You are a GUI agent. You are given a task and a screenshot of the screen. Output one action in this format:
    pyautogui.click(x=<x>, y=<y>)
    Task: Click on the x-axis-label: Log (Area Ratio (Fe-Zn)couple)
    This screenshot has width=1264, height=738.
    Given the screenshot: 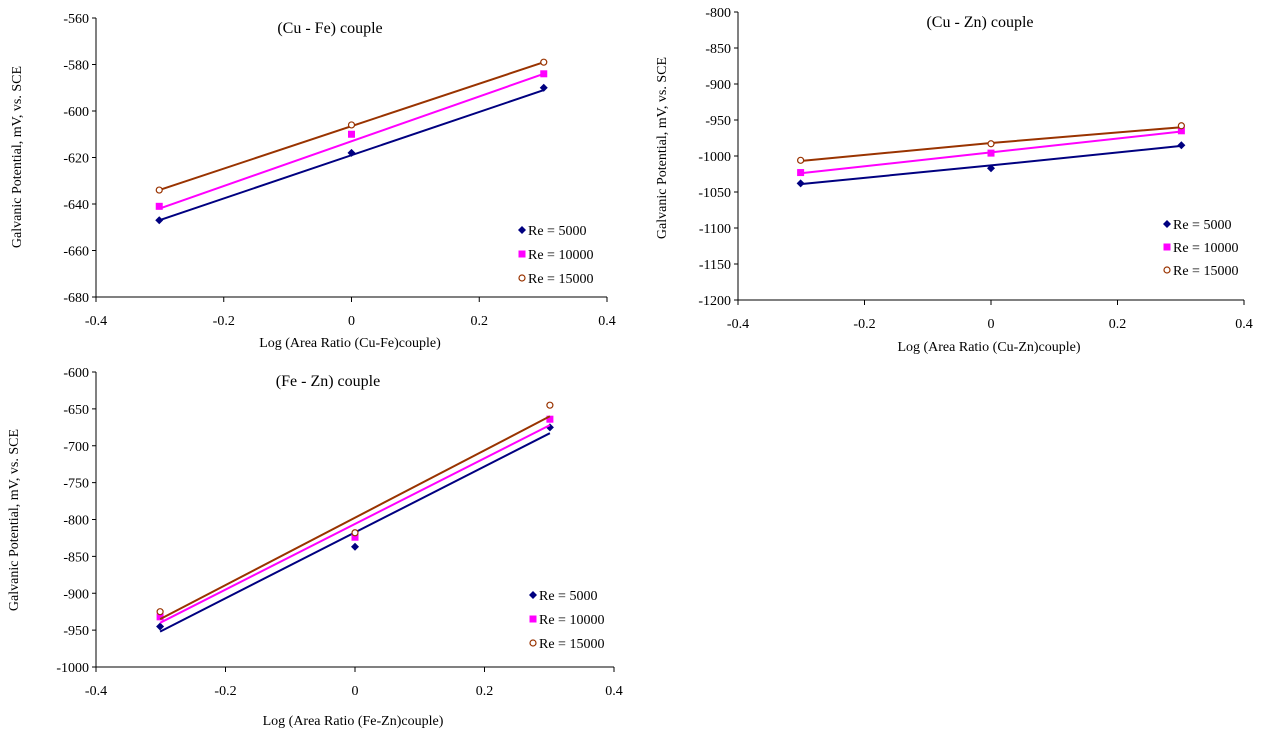 What is the action you would take?
    pyautogui.click(x=353, y=721)
    